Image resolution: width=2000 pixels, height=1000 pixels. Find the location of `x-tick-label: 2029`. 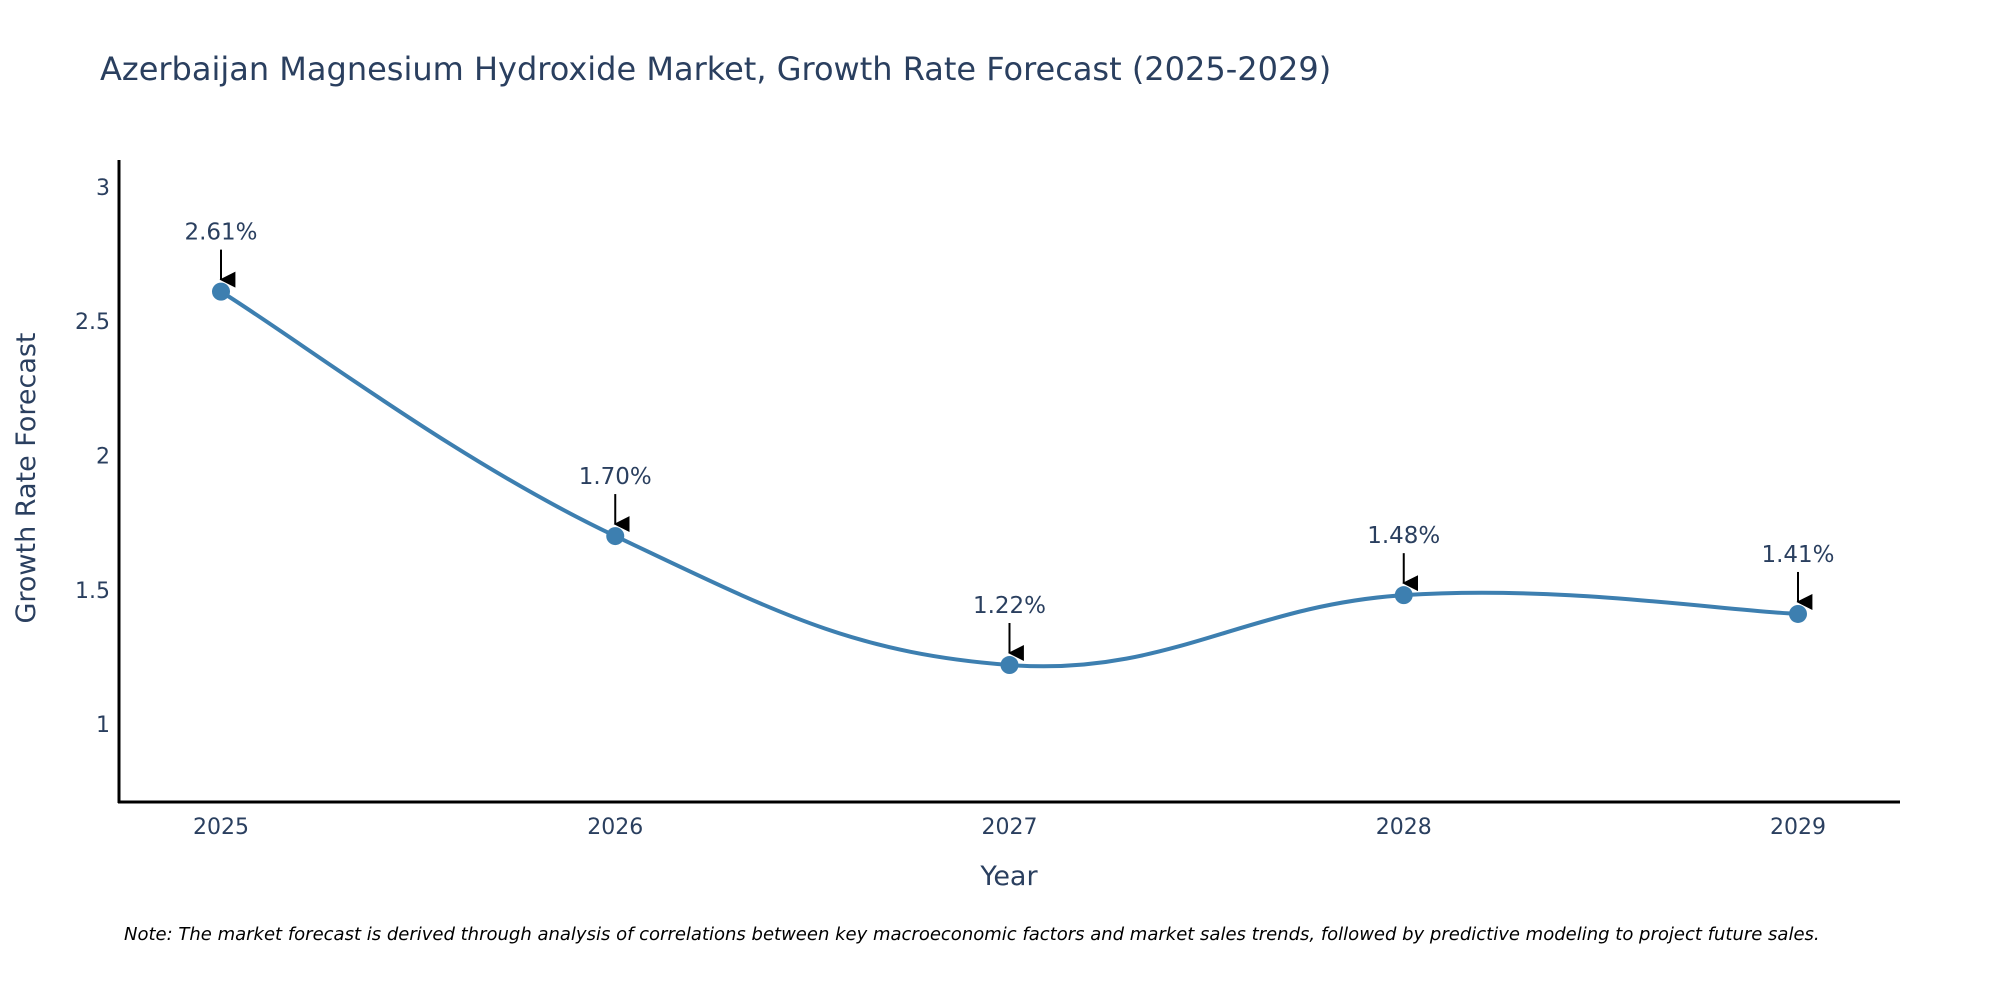

x-tick-label: 2029 is located at coordinates (1798, 827).